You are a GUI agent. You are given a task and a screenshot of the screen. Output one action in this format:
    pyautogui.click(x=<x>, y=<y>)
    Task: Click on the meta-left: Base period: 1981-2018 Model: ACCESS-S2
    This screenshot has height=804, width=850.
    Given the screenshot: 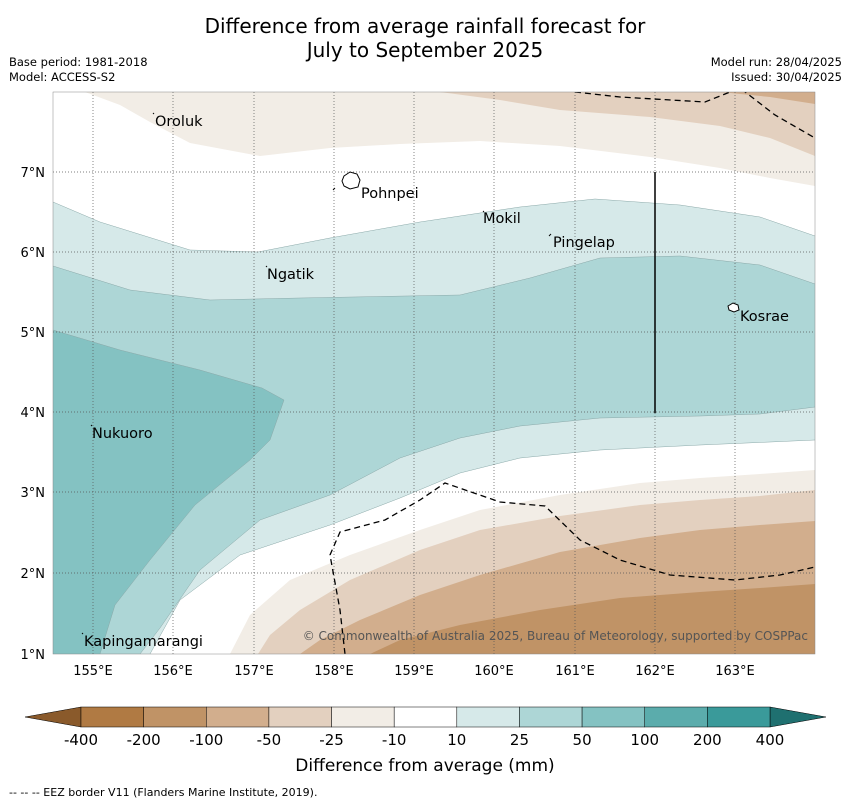 What is the action you would take?
    pyautogui.click(x=78, y=70)
    